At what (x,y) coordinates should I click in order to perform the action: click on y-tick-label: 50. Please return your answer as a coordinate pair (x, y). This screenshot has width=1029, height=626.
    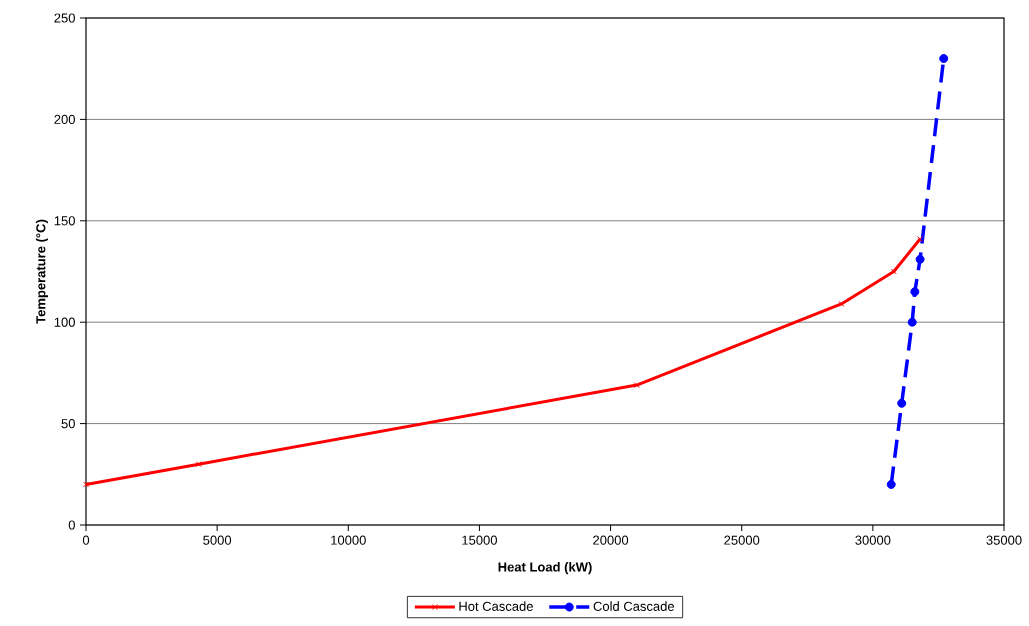
    Looking at the image, I should click on (68, 424).